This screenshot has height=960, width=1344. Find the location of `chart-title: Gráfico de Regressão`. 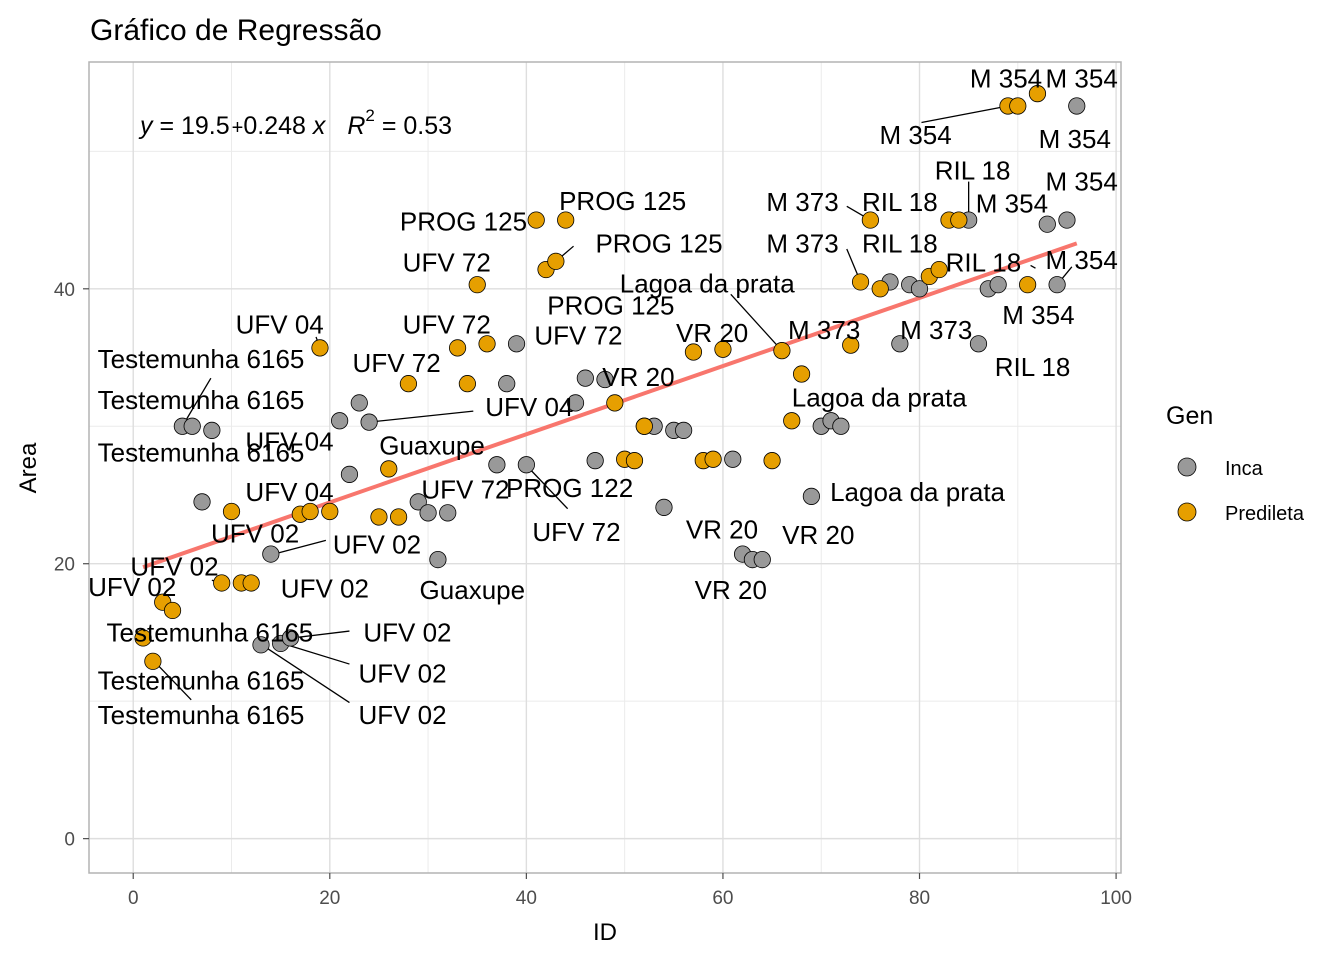

chart-title: Gráfico de Regressão is located at coordinates (236, 30).